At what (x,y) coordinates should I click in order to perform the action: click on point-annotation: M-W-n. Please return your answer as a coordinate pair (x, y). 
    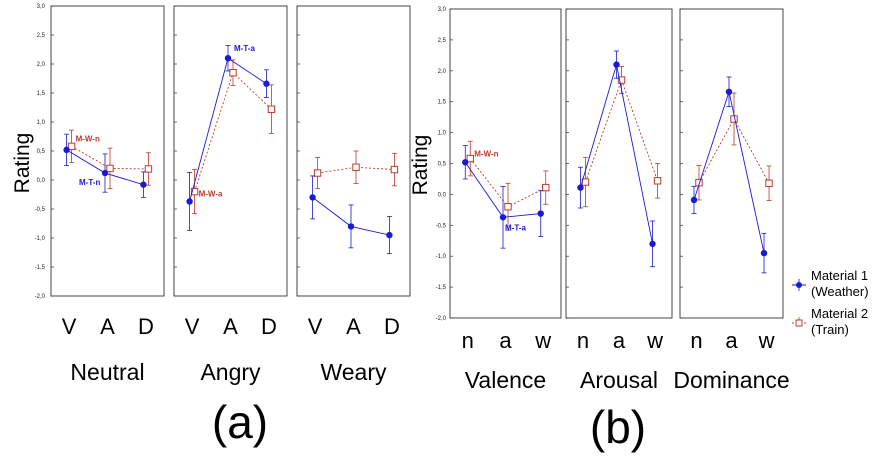
    Looking at the image, I should click on (88, 138).